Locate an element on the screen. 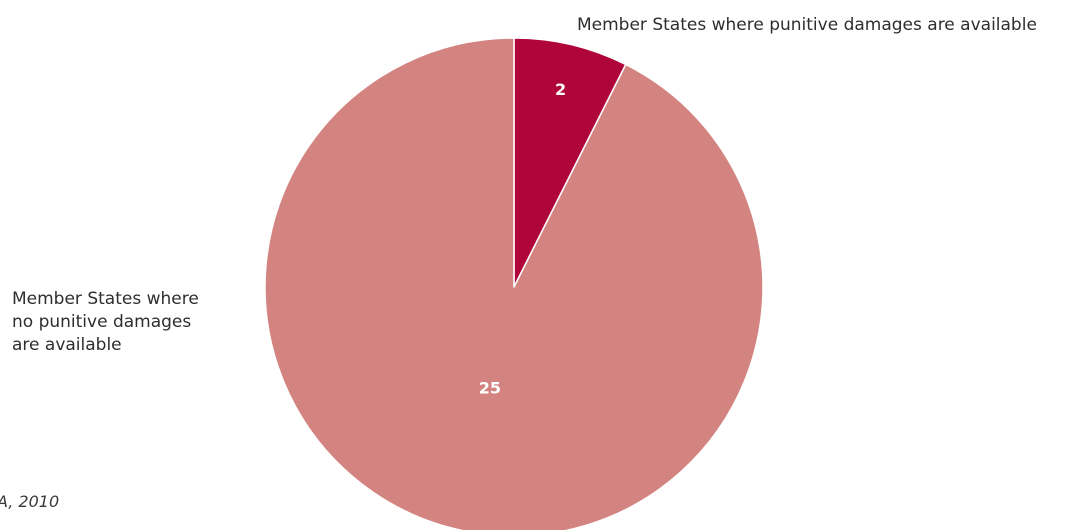 The image size is (1088, 530). pie-slice-available is located at coordinates (570, 162).